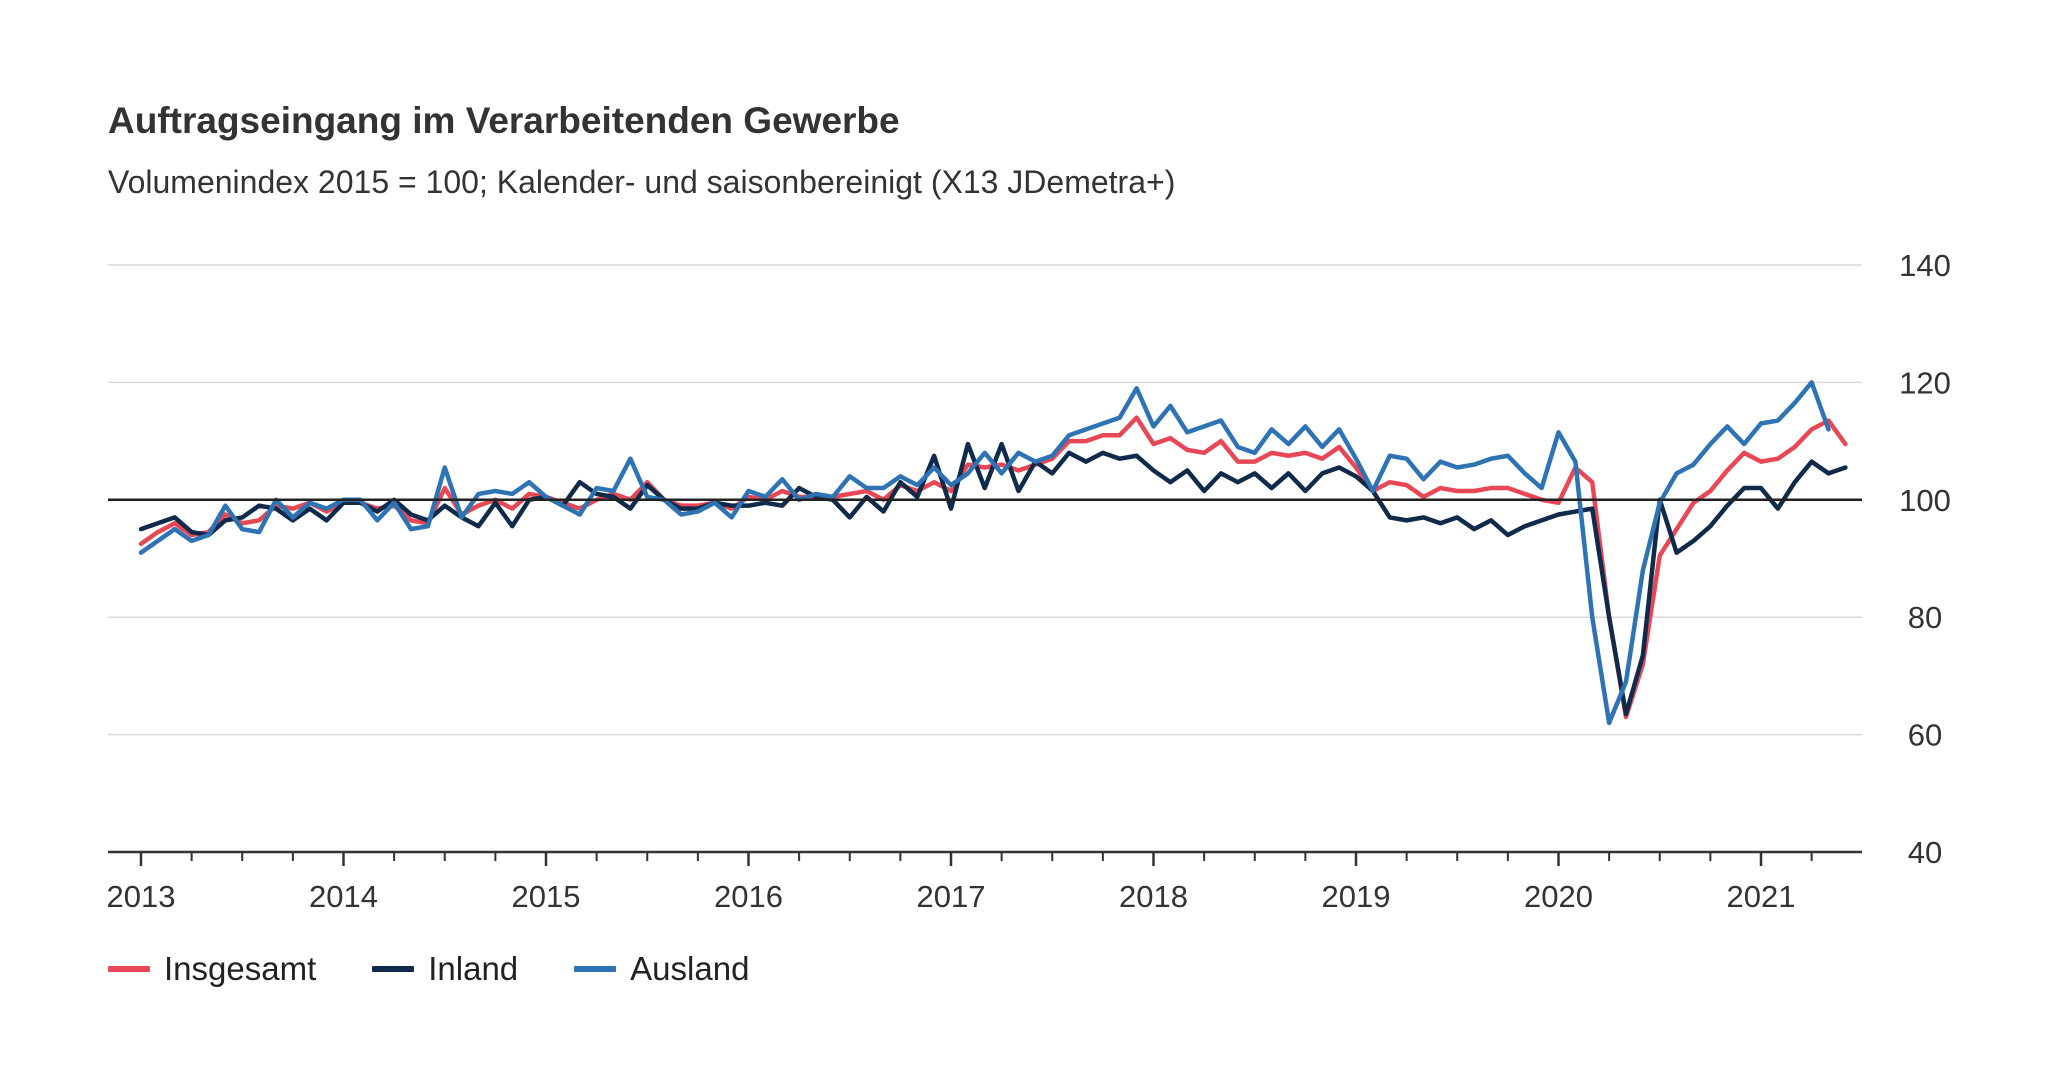  I want to click on legend-item-inland: Inland, so click(445, 969).